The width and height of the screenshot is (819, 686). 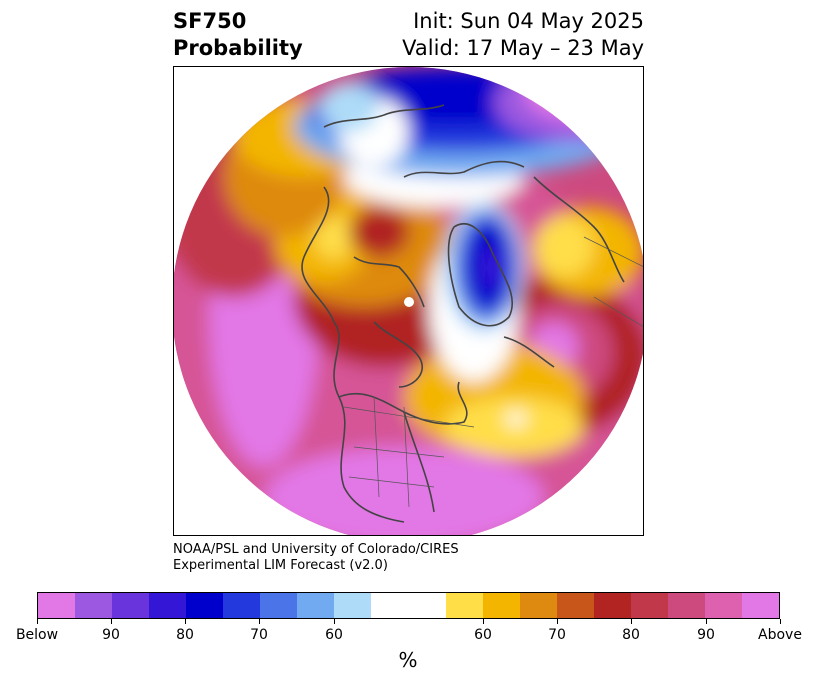 I want to click on init-date: Init: Sun 04 May 2025, so click(x=528, y=21).